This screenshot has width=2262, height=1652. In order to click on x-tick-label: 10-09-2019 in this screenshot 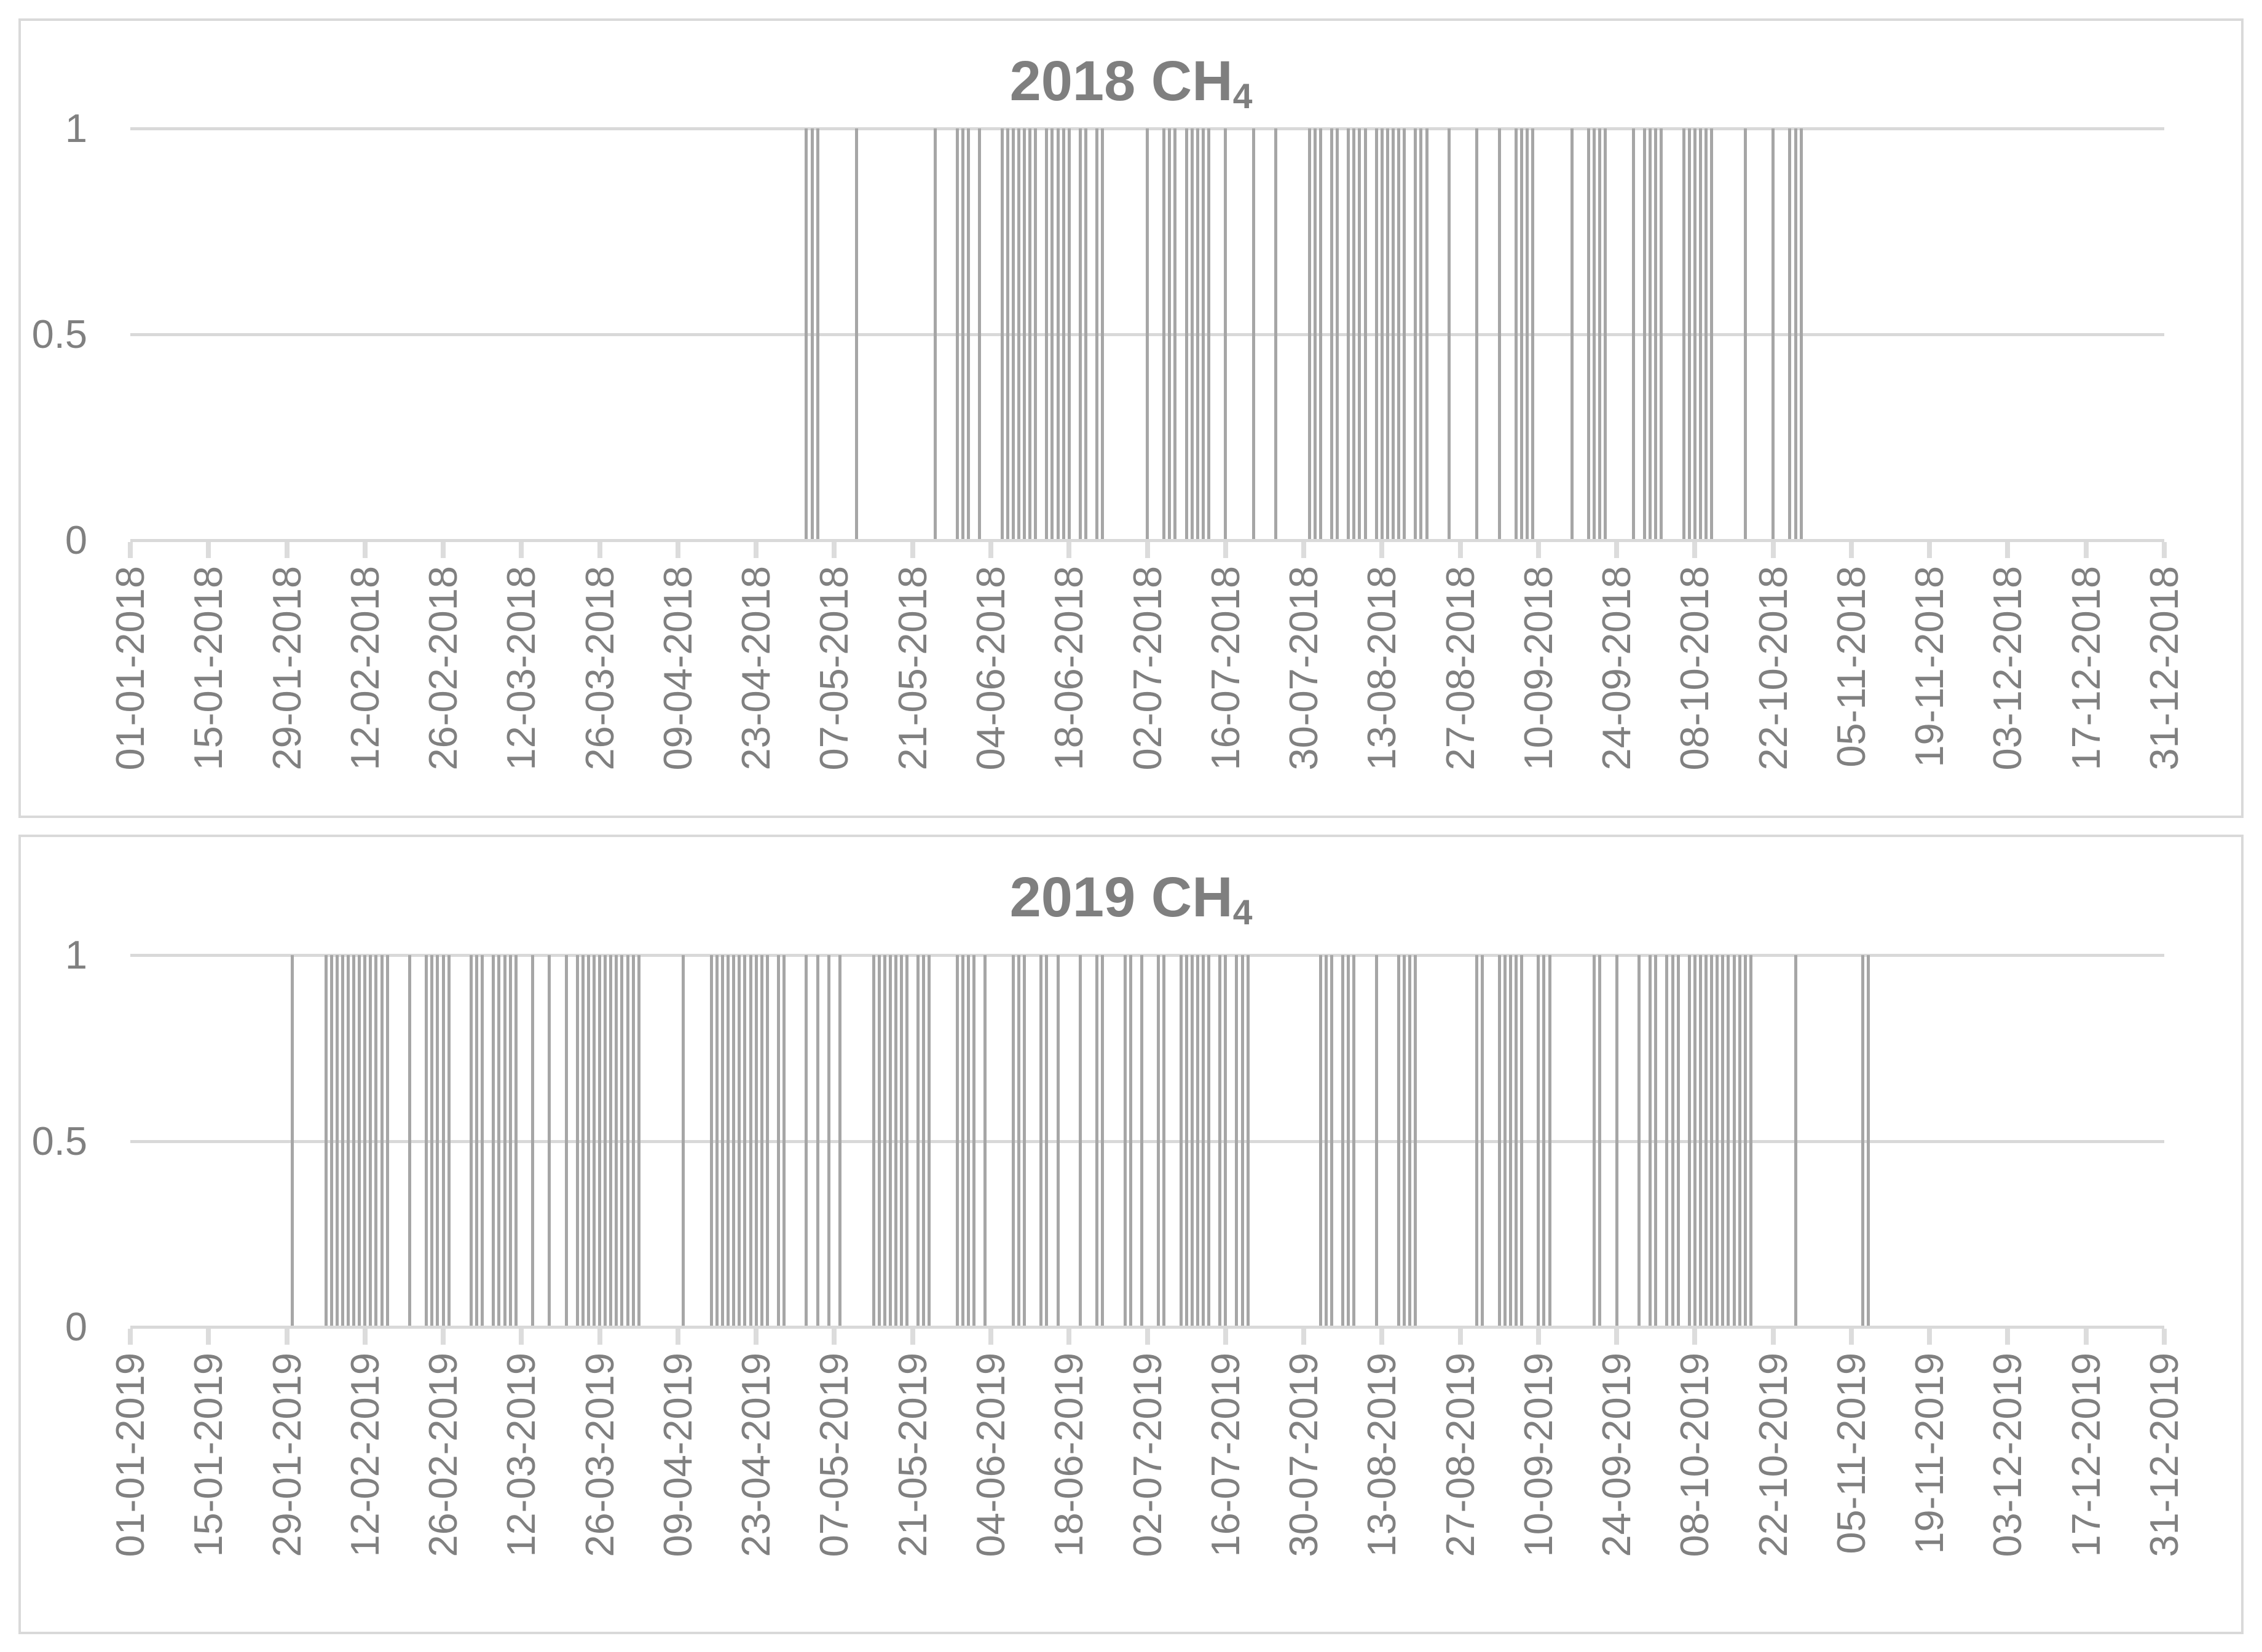, I will do `click(1538, 1455)`.